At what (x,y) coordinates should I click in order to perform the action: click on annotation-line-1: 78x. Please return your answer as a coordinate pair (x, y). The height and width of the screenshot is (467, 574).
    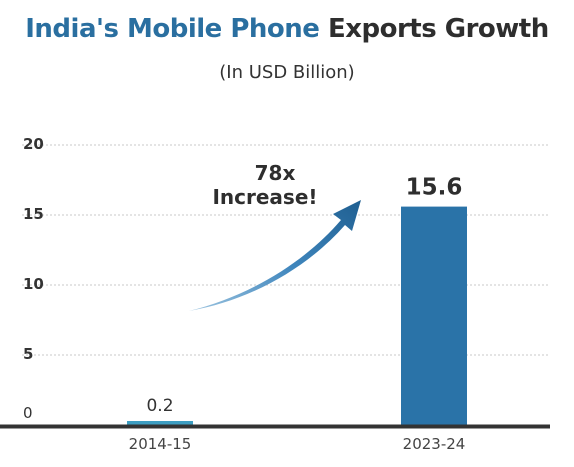
    Looking at the image, I should click on (275, 173).